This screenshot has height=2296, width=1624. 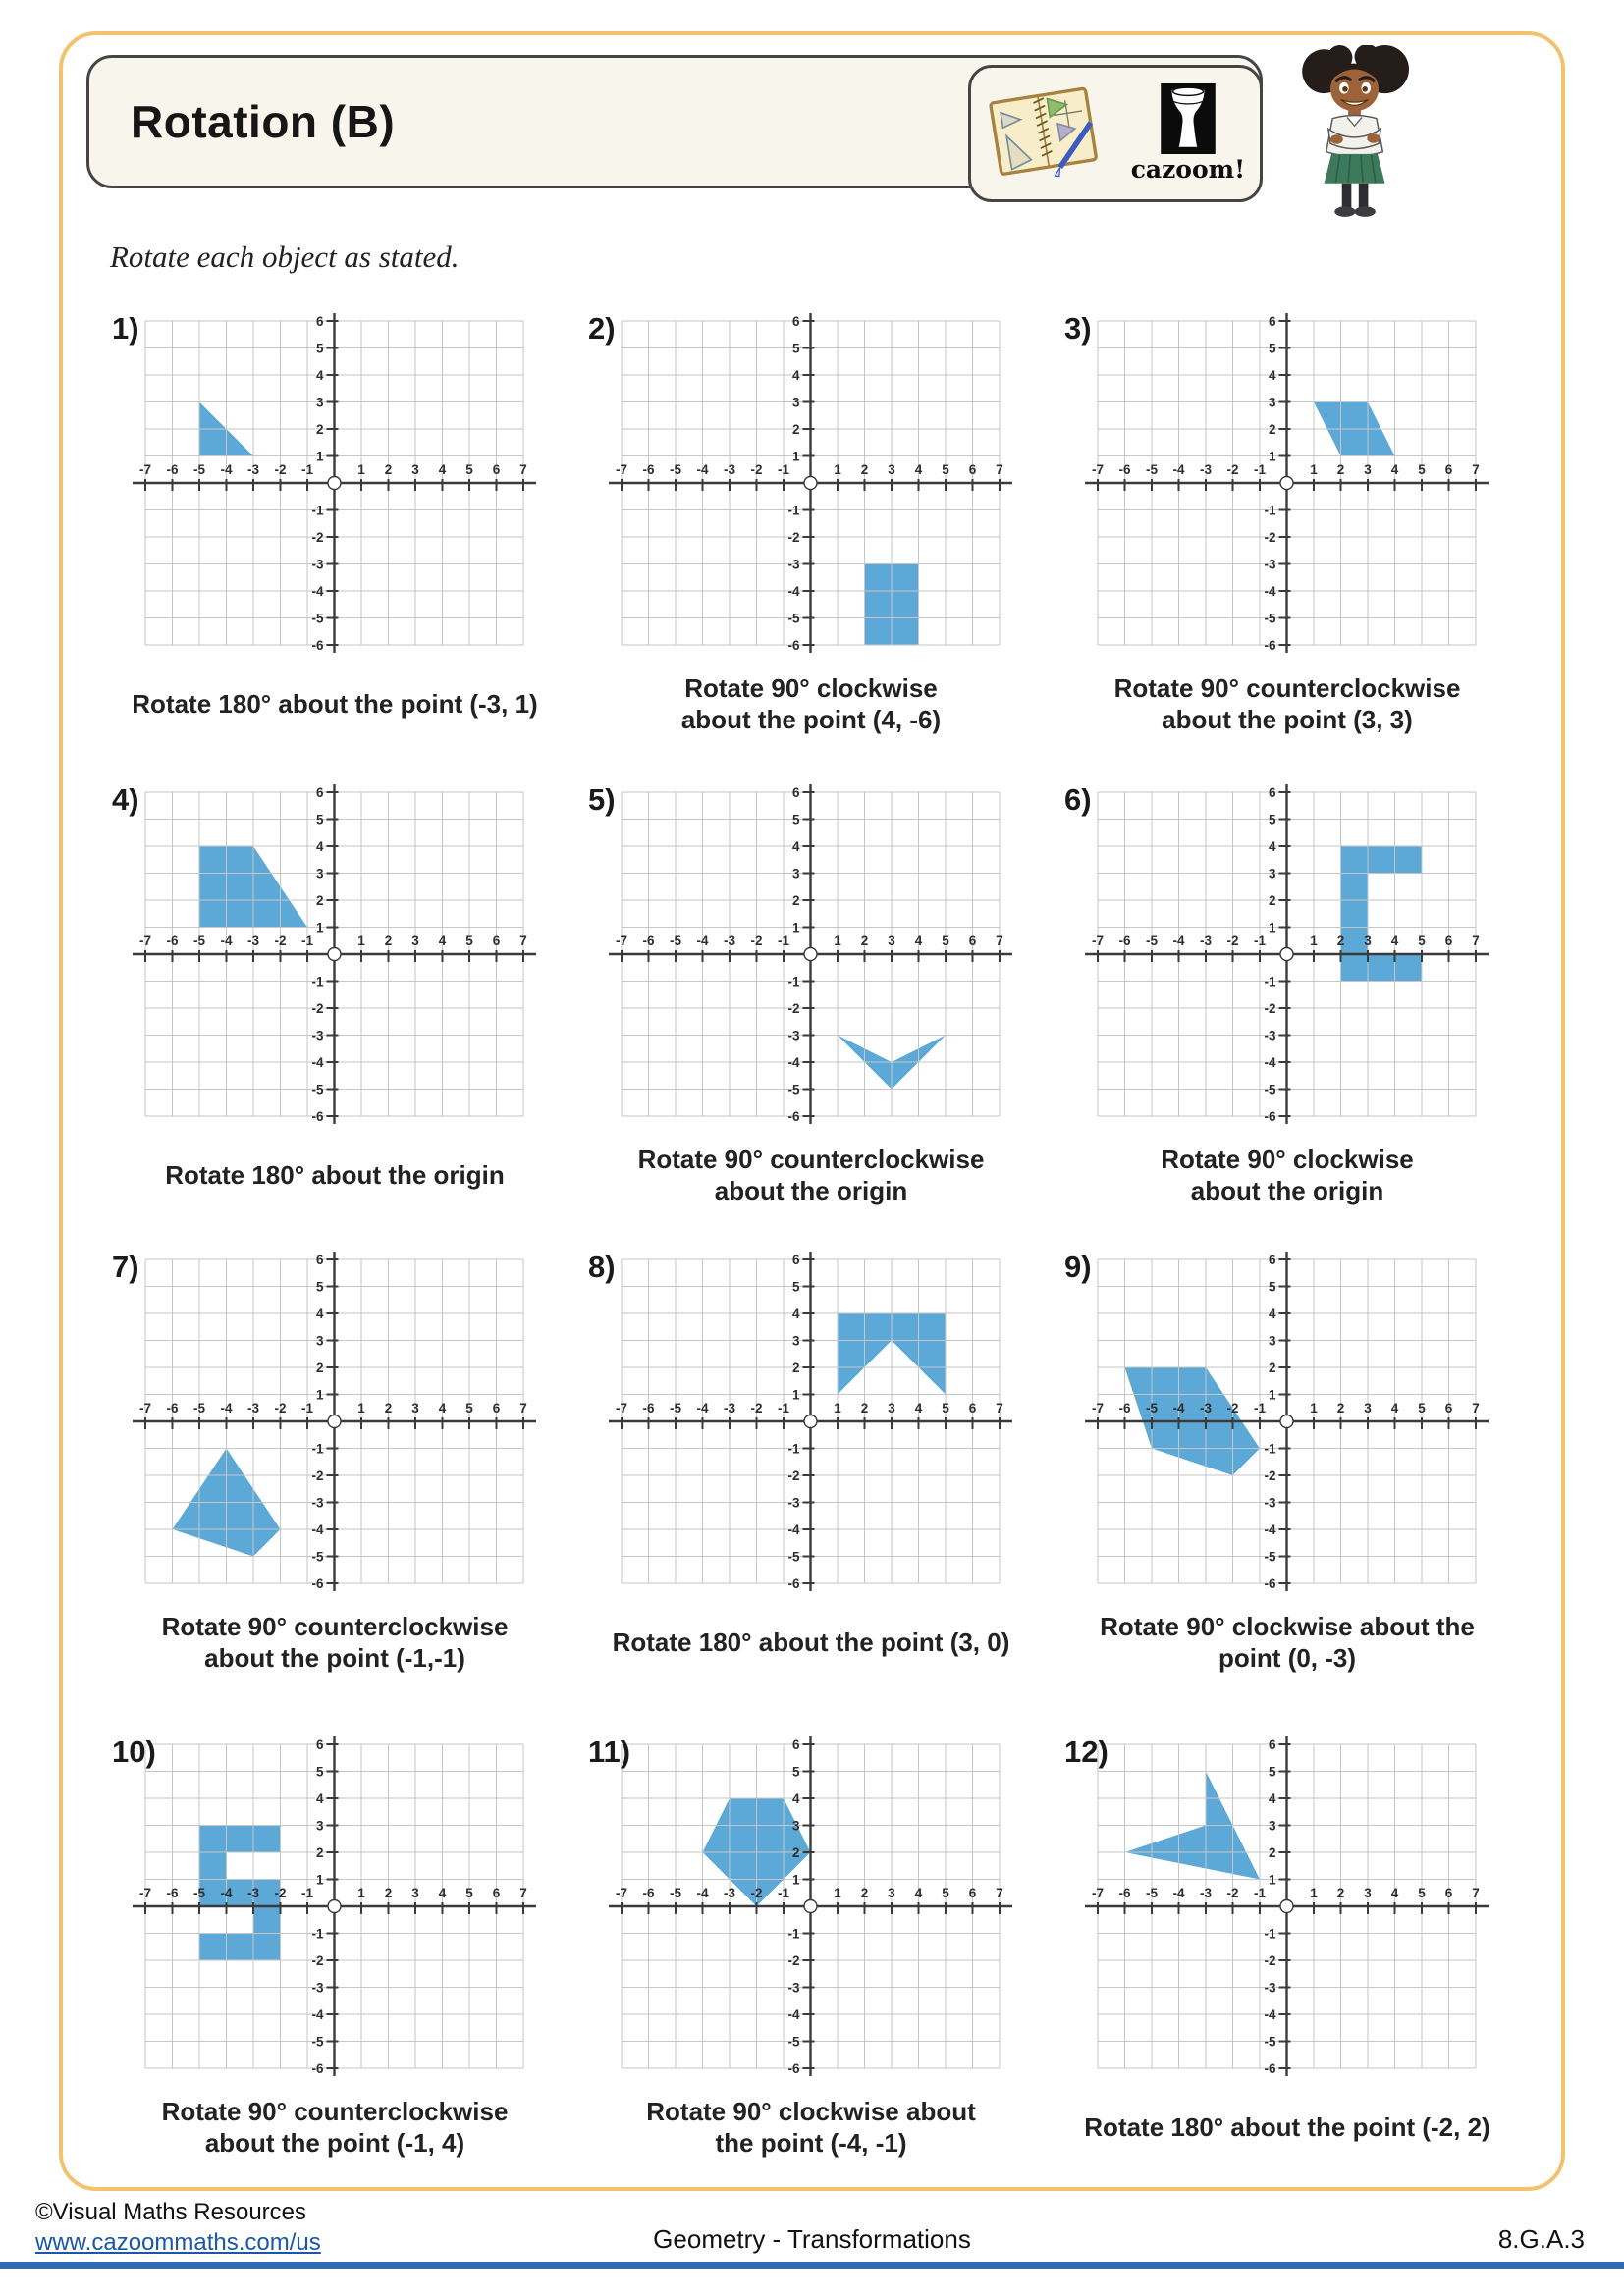 What do you see at coordinates (1086, 1752) in the screenshot?
I see `problem-number: 12)` at bounding box center [1086, 1752].